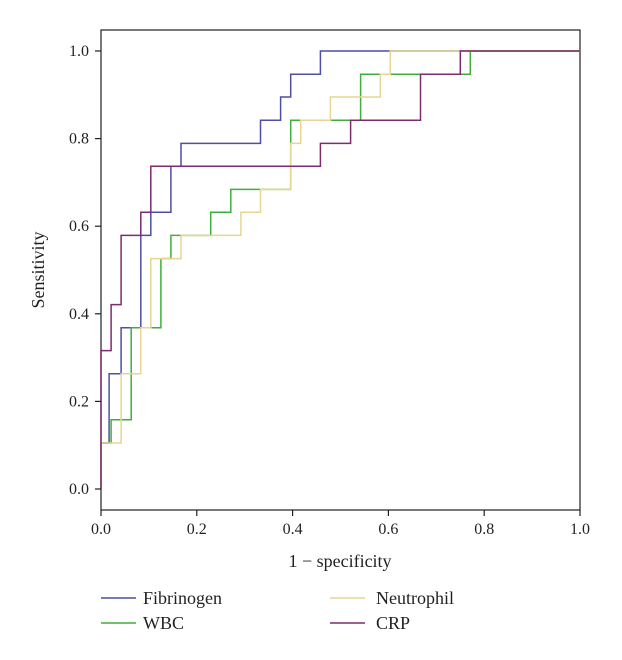 This screenshot has height=660, width=622. What do you see at coordinates (182, 598) in the screenshot?
I see `legend-label: Fibrinogen` at bounding box center [182, 598].